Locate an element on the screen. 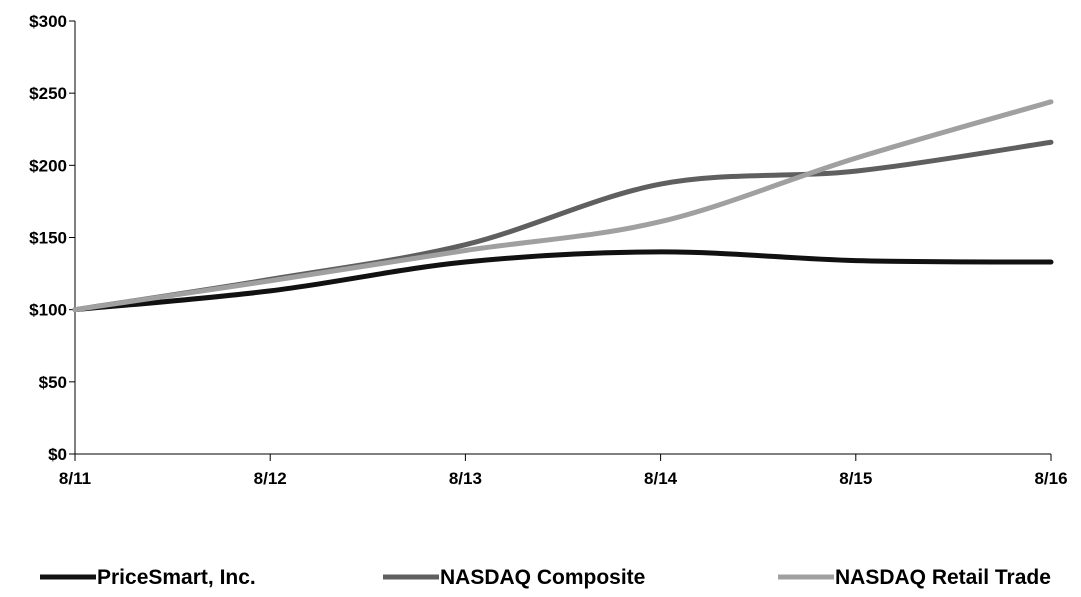  y-tick-label: $300 is located at coordinates (48, 21).